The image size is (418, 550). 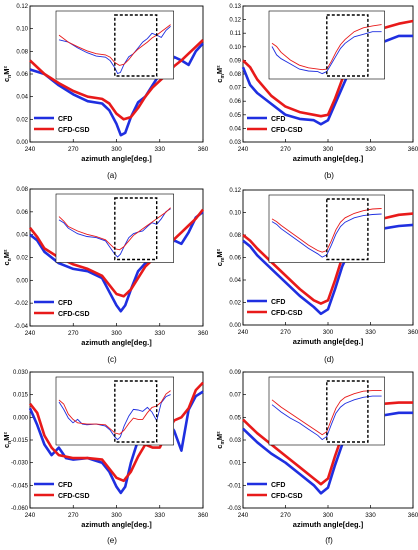 What do you see at coordinates (21, 418) in the screenshot?
I see `y-tick-label: 0.000` at bounding box center [21, 418].